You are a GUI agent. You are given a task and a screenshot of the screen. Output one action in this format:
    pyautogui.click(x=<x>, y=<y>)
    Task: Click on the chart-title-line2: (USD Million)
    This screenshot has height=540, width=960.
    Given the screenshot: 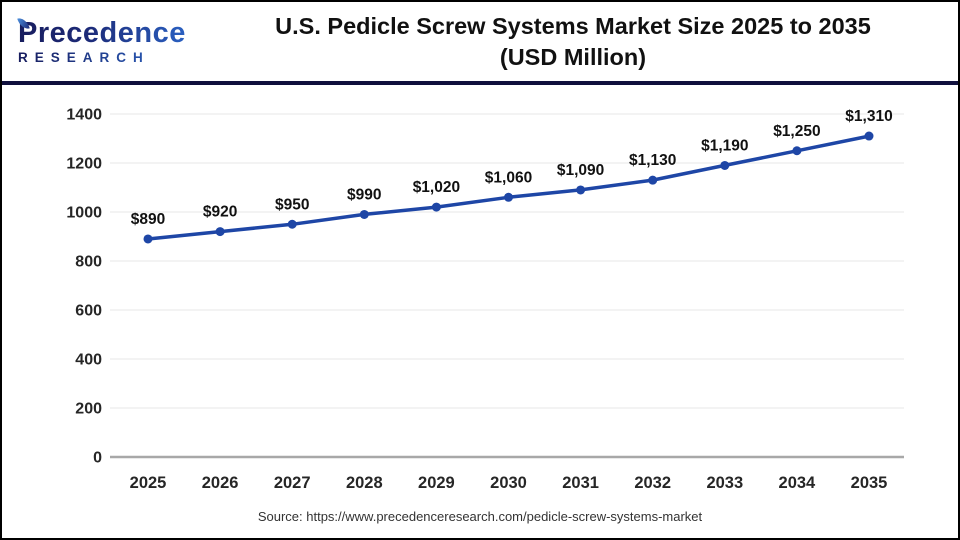 What is the action you would take?
    pyautogui.click(x=573, y=56)
    